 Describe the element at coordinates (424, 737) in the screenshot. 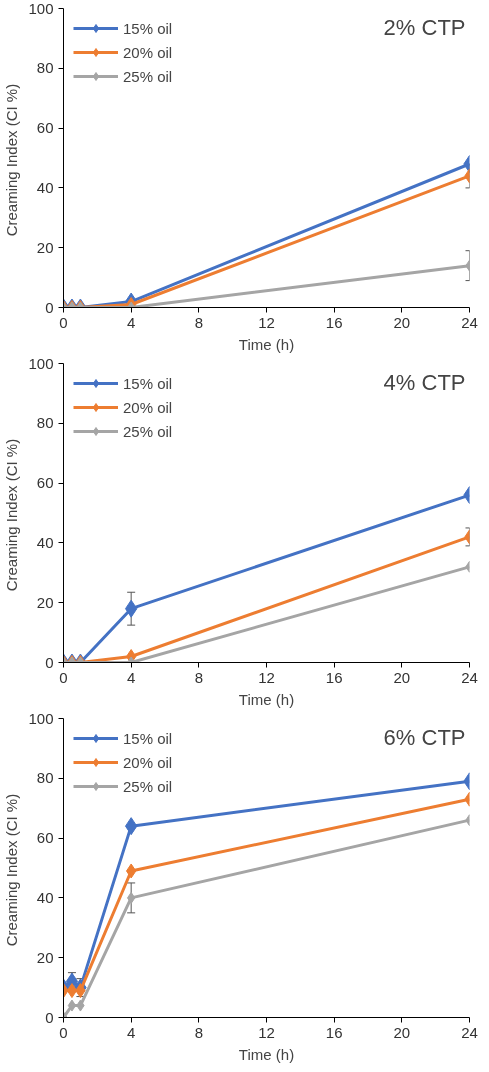

I see `chart-title: 6% CTP` at that location.